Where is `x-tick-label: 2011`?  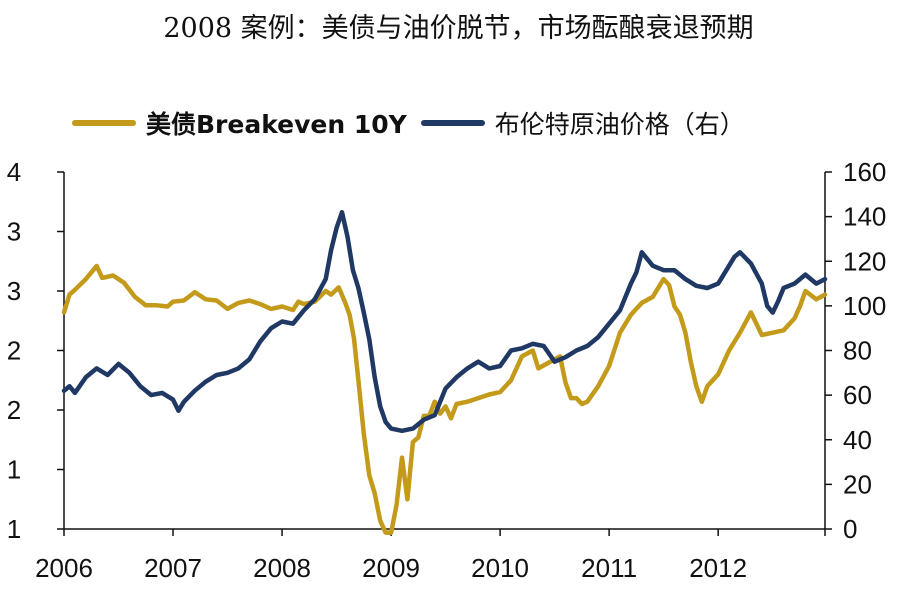
x-tick-label: 2011 is located at coordinates (609, 568).